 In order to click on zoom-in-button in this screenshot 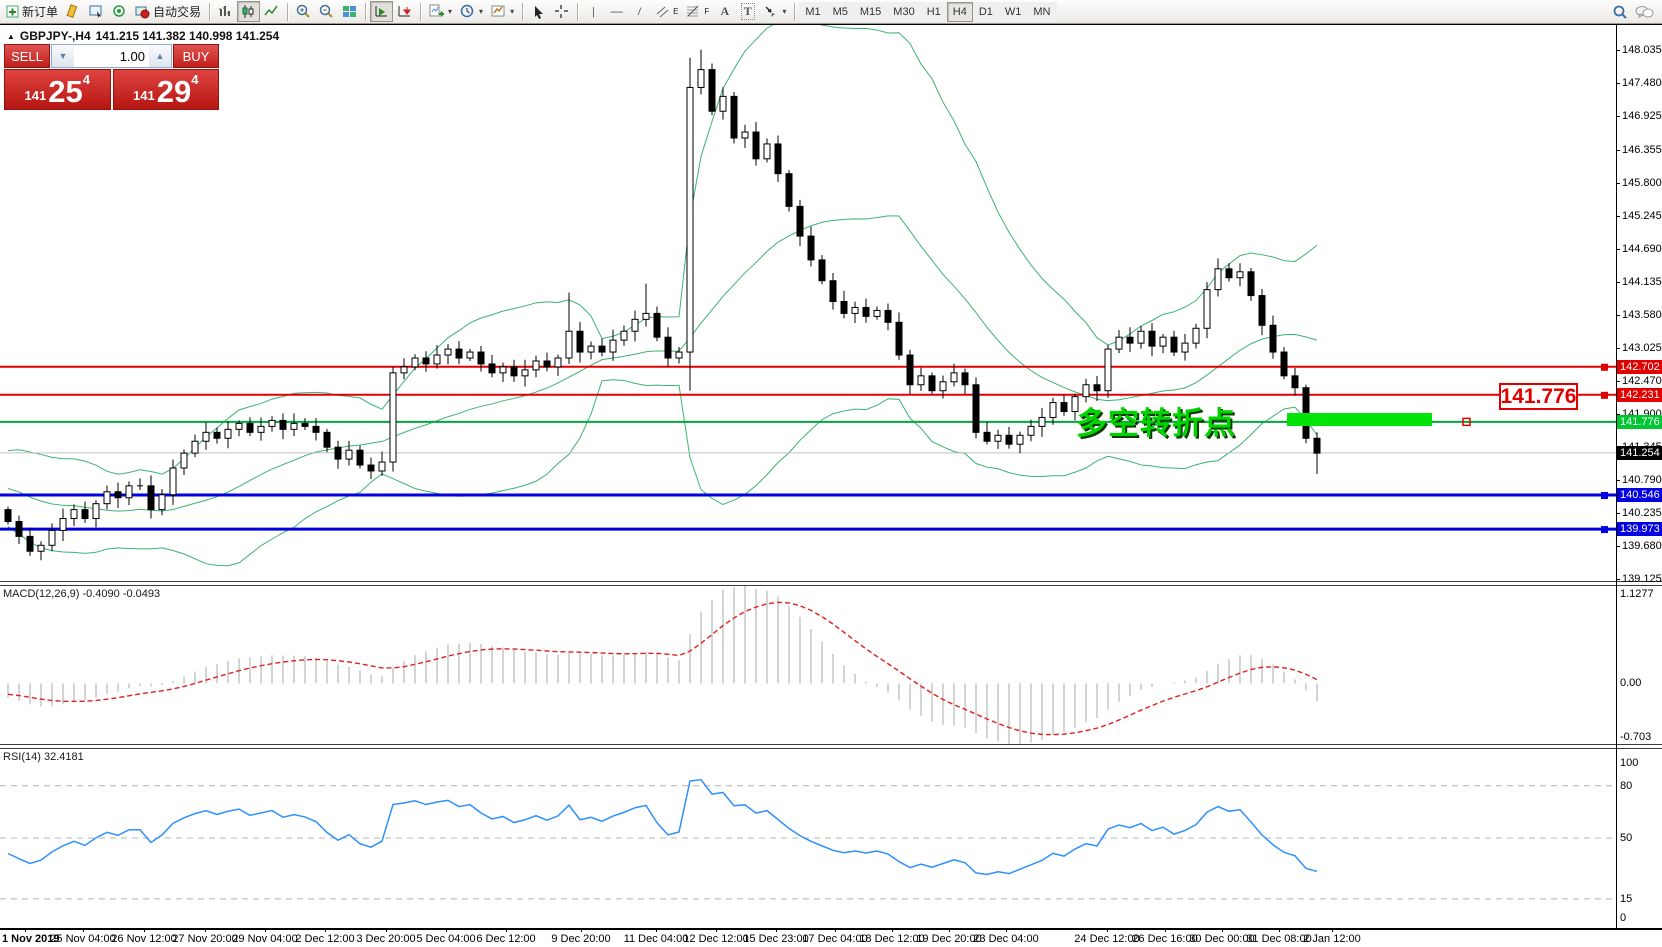, I will do `click(303, 11)`.